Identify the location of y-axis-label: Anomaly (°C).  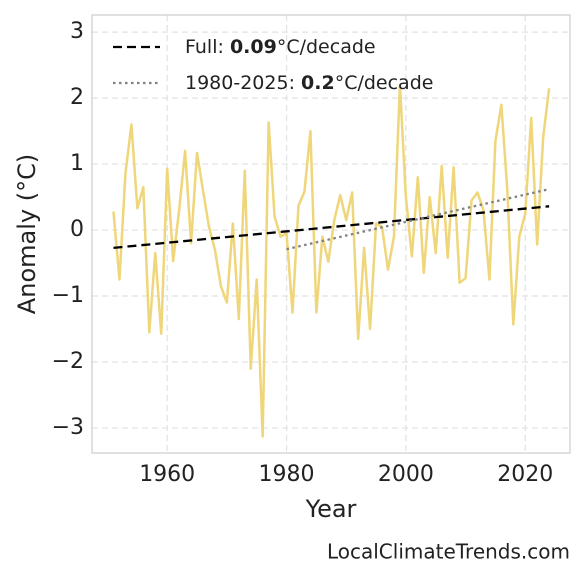
(27, 234).